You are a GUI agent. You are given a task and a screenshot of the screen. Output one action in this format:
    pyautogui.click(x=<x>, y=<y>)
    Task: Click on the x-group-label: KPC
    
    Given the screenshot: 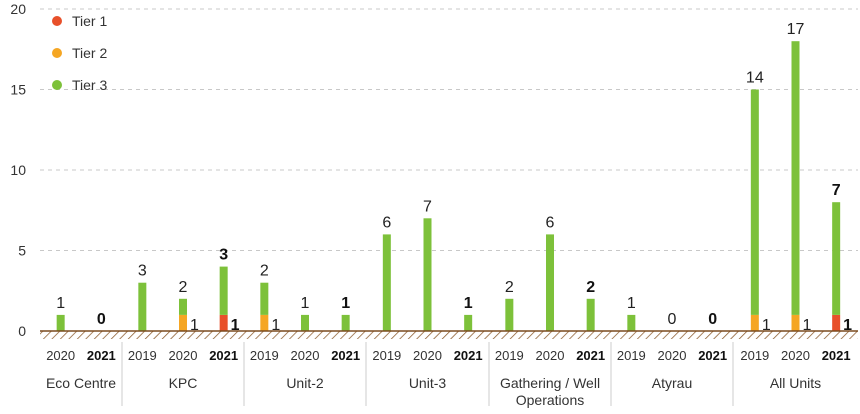 What is the action you would take?
    pyautogui.click(x=183, y=383)
    